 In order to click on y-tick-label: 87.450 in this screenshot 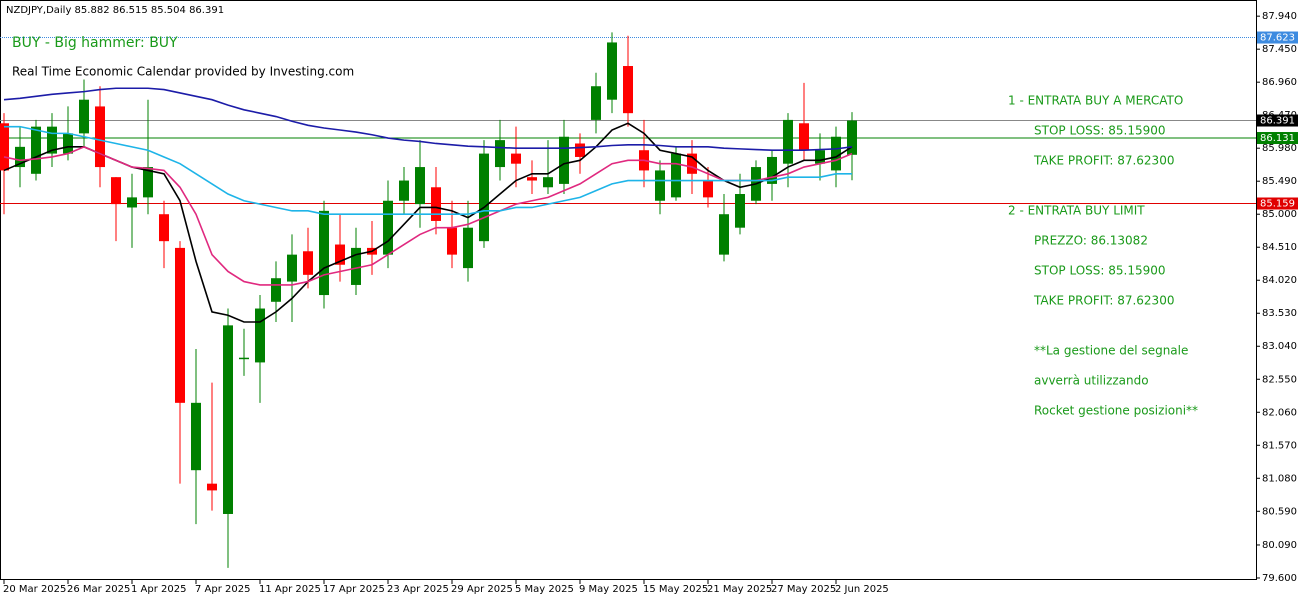, I will do `click(1279, 49)`.